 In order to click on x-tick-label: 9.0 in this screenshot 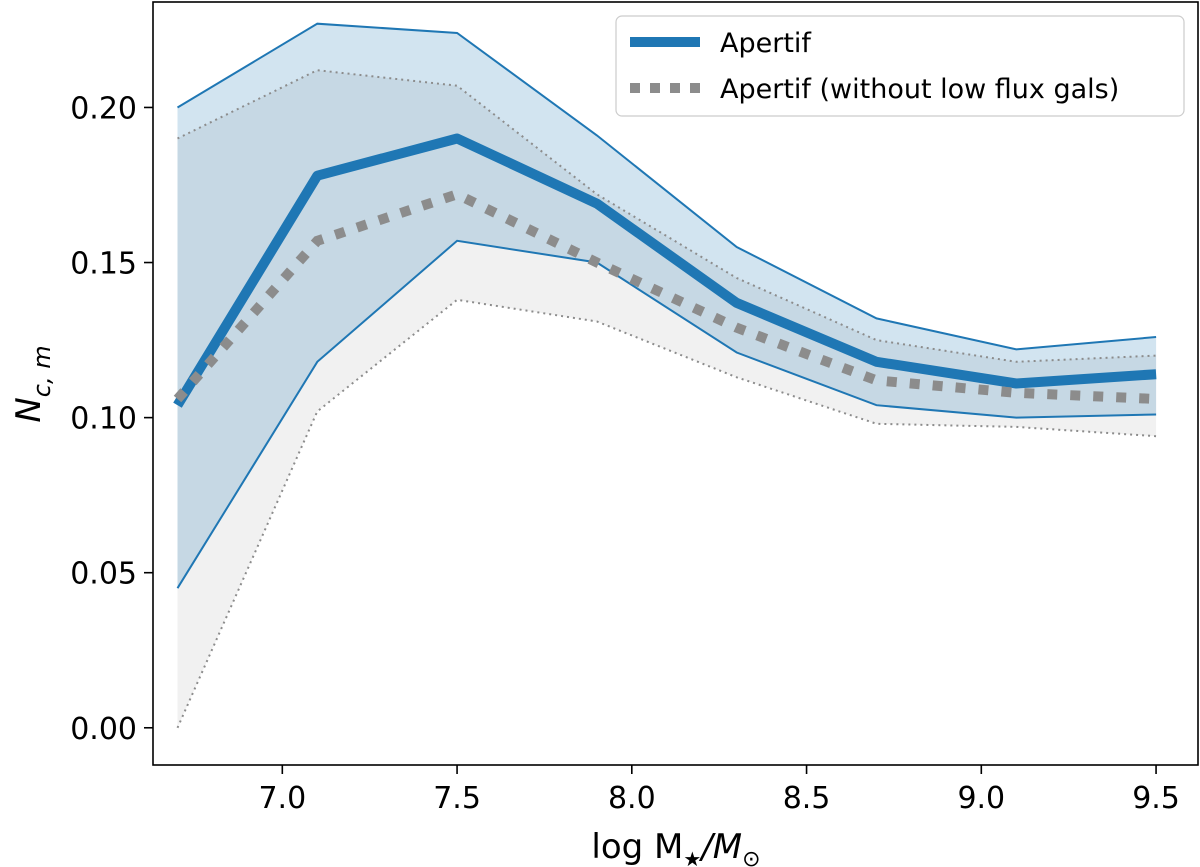, I will do `click(981, 798)`.